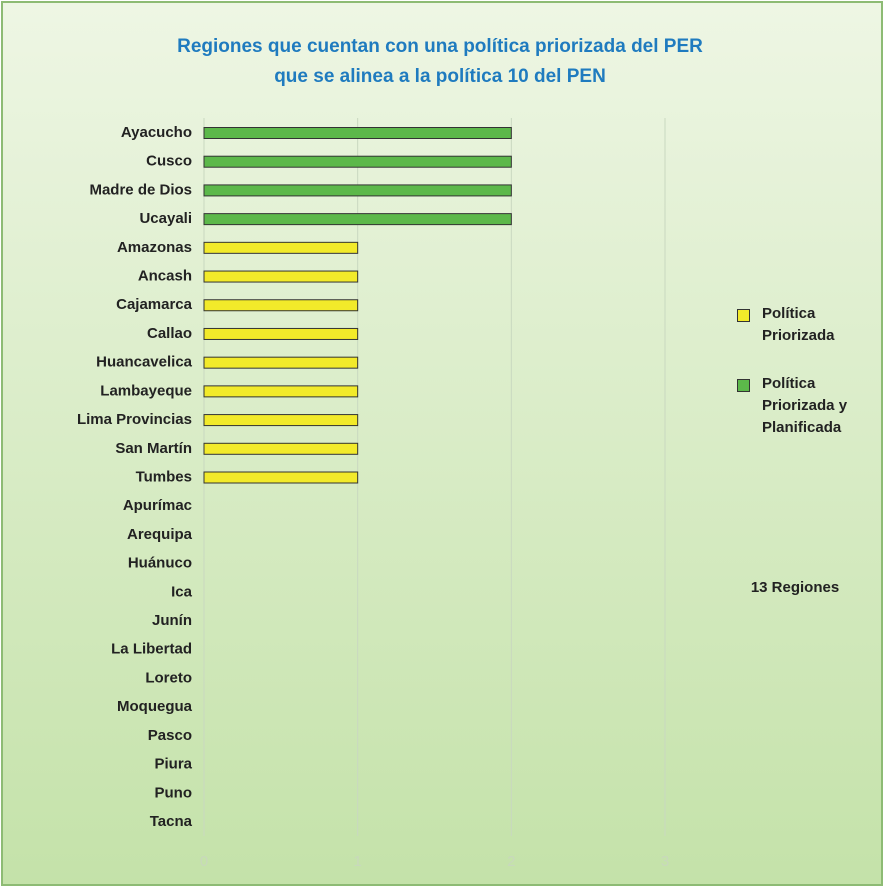  I want to click on chart-subtitle: que se alinea a la política 10 del PEN, so click(440, 76).